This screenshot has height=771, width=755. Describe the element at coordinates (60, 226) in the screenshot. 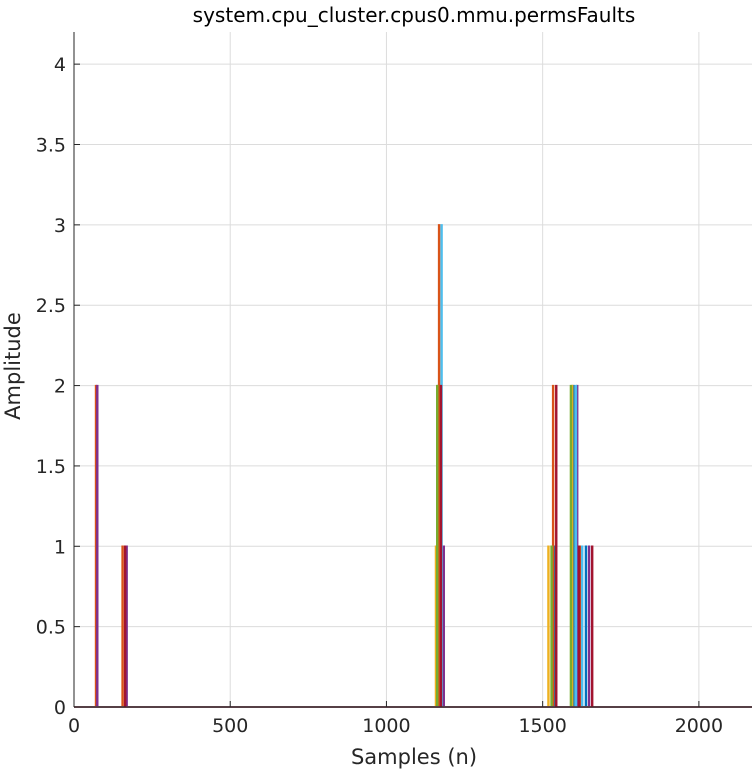

I see `y-tick-label: 3` at that location.